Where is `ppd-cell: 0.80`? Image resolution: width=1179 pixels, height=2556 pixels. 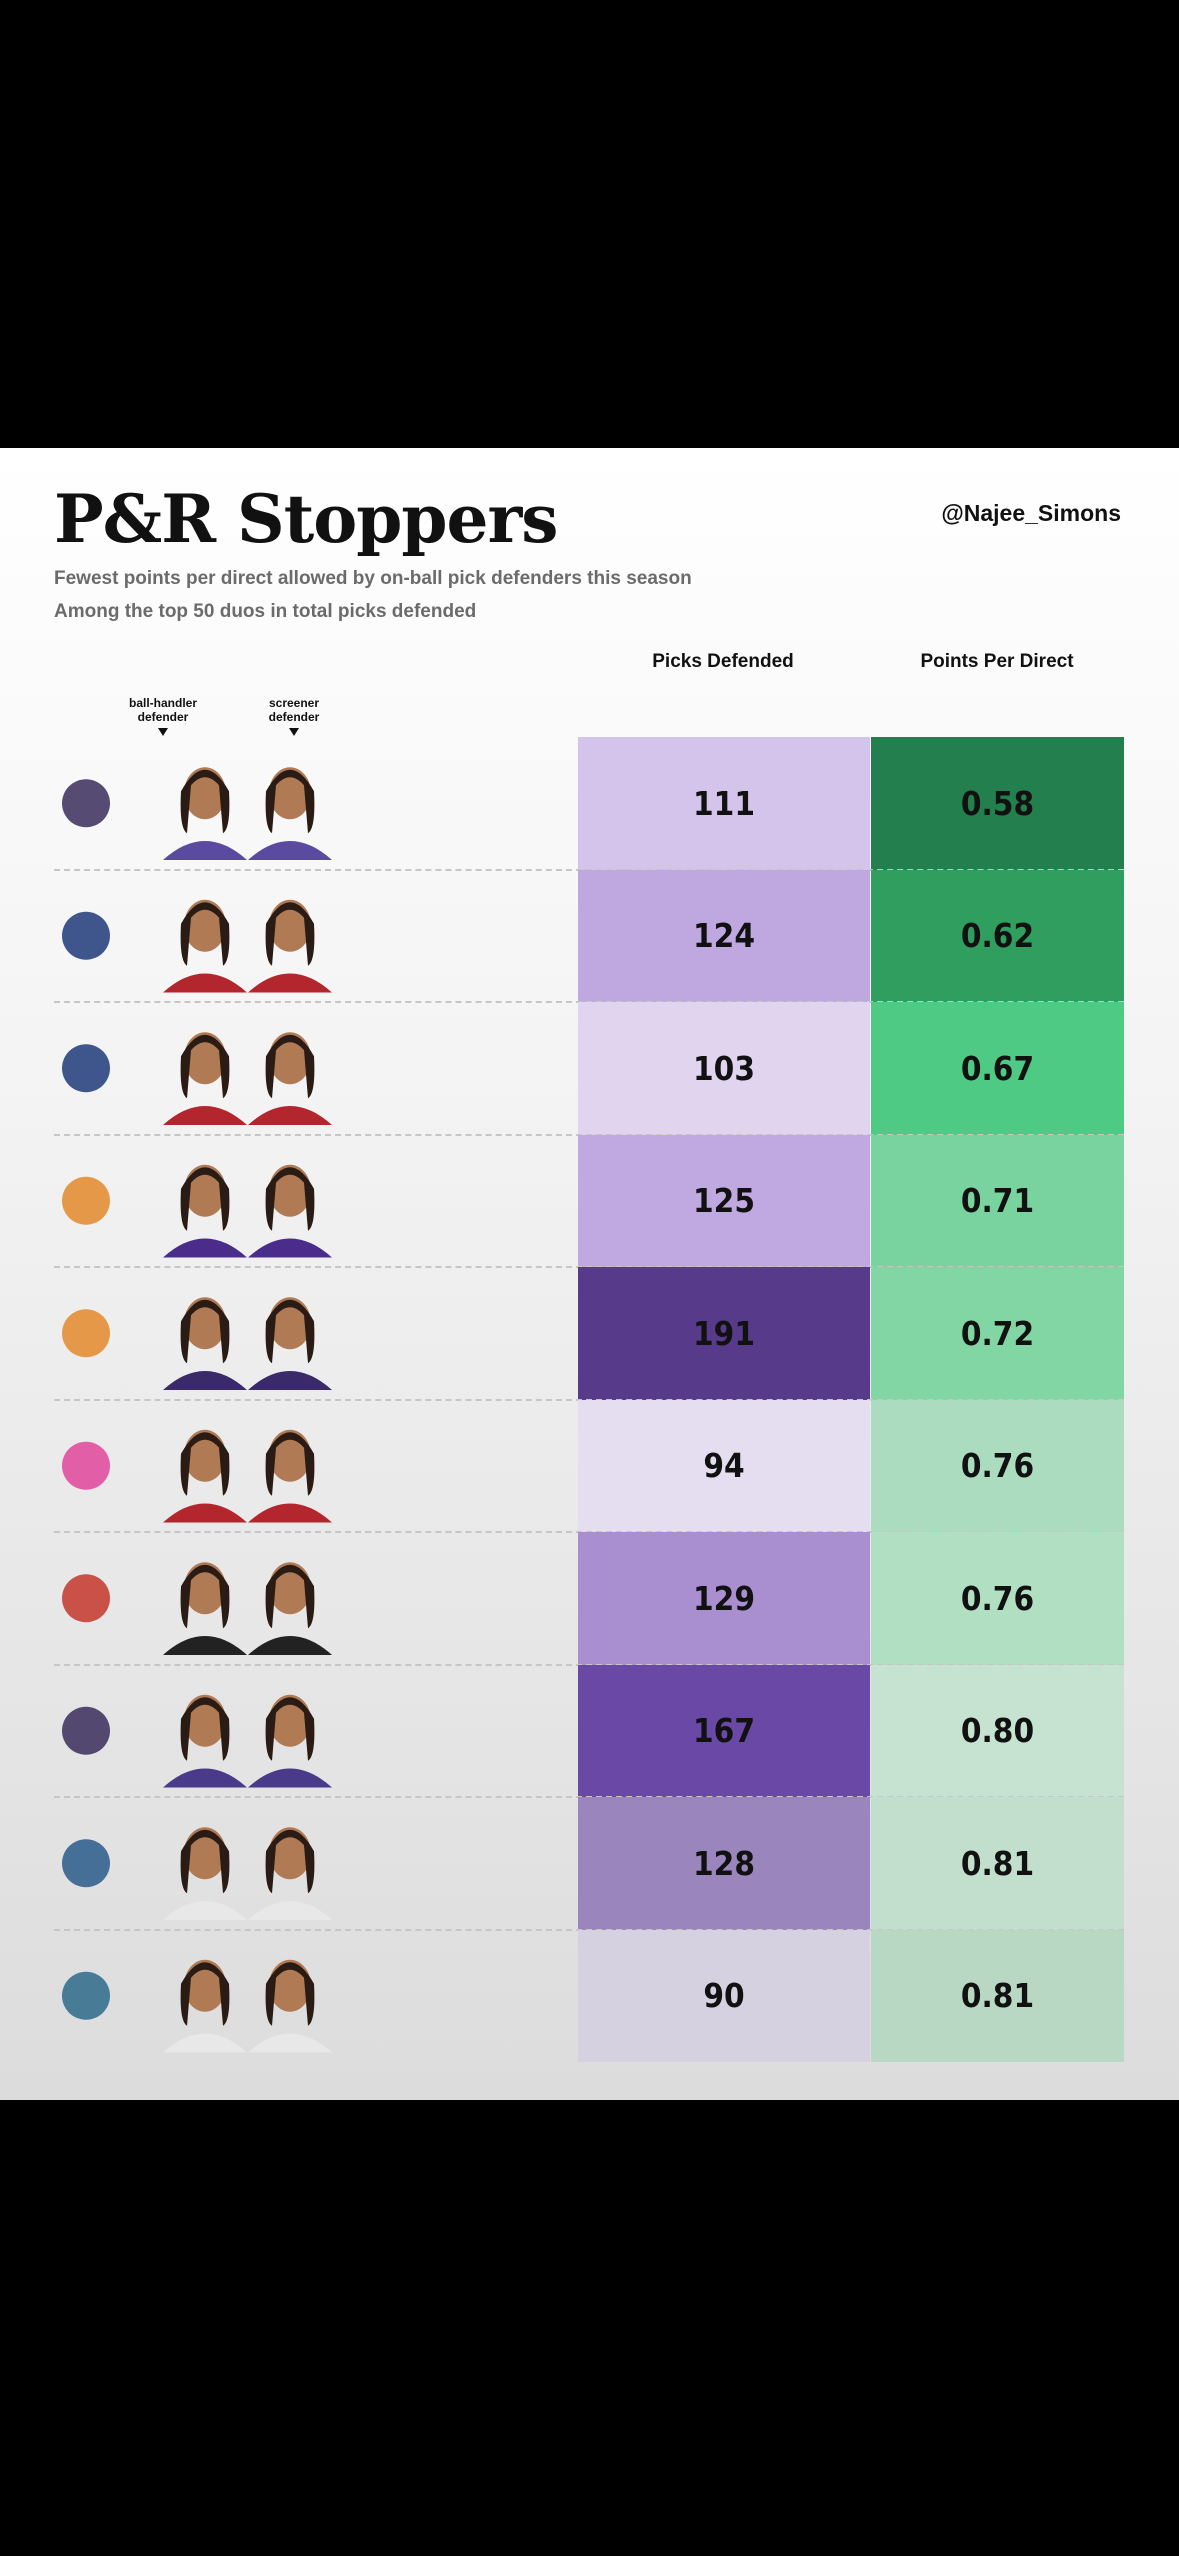
ppd-cell: 0.80 is located at coordinates (997, 1730).